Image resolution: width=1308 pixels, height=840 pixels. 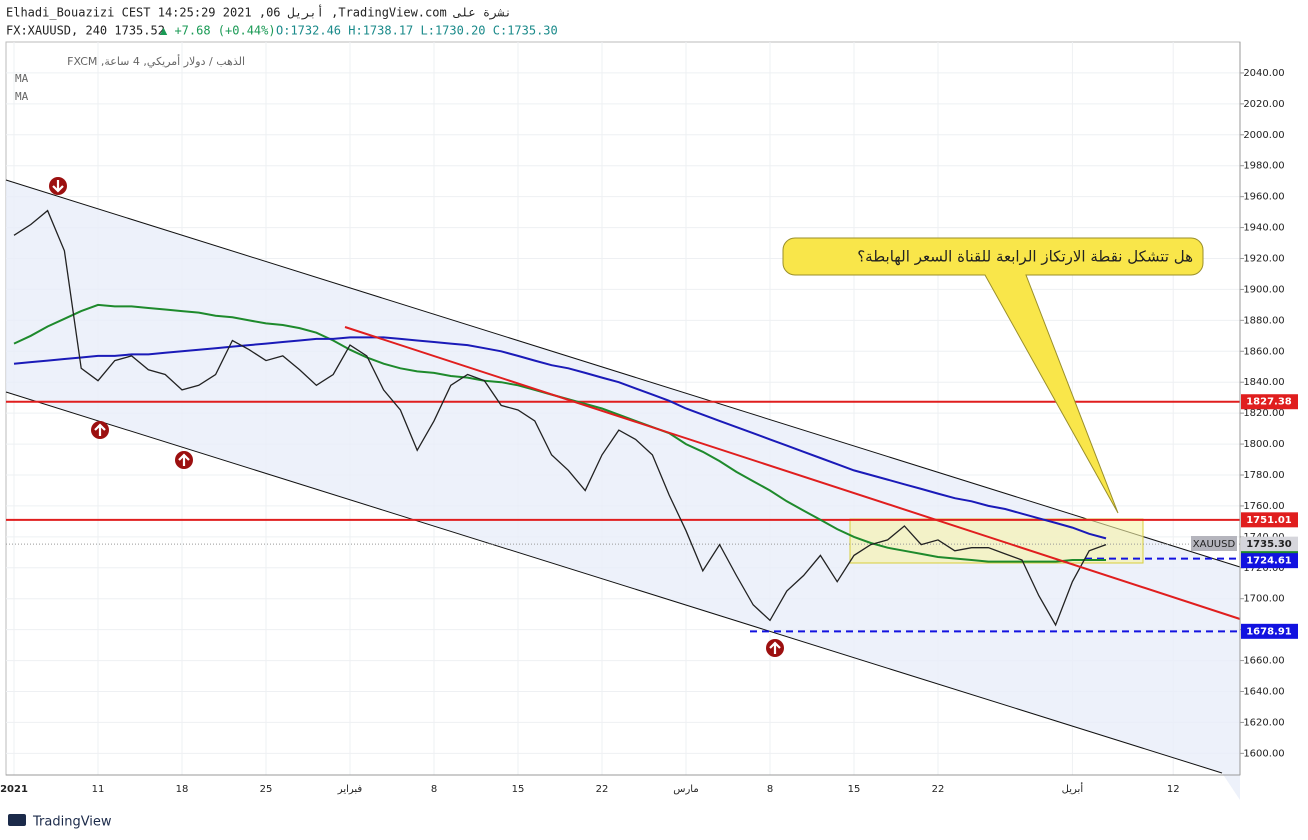 I want to click on y-tick-label: 1920.00, so click(x=1263, y=258).